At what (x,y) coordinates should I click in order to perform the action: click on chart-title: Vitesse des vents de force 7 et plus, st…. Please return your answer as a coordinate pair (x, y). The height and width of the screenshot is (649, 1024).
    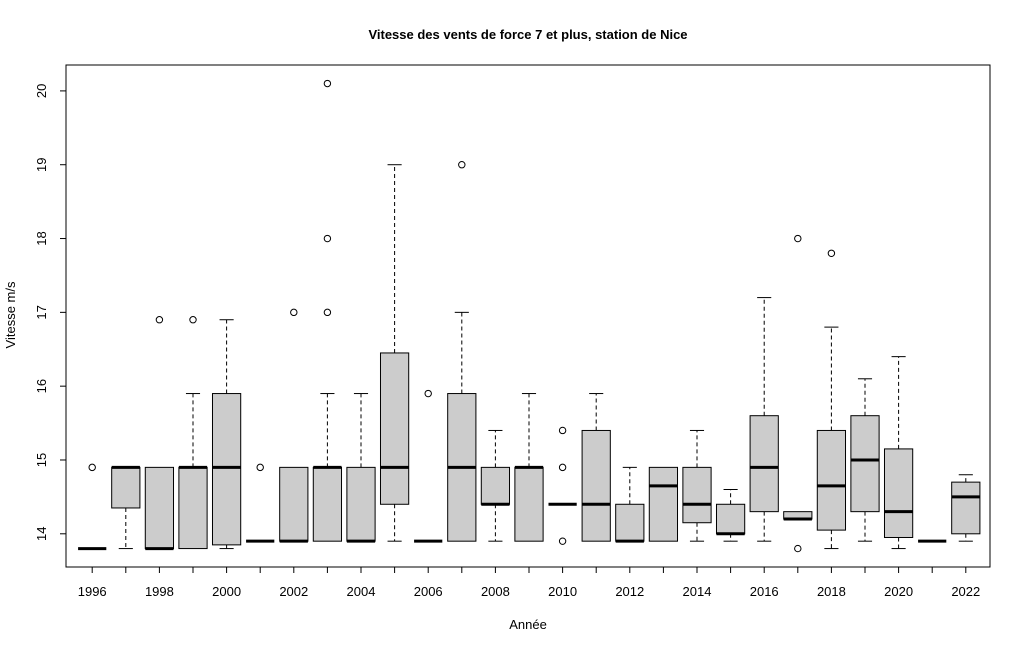
    Looking at the image, I should click on (527, 34).